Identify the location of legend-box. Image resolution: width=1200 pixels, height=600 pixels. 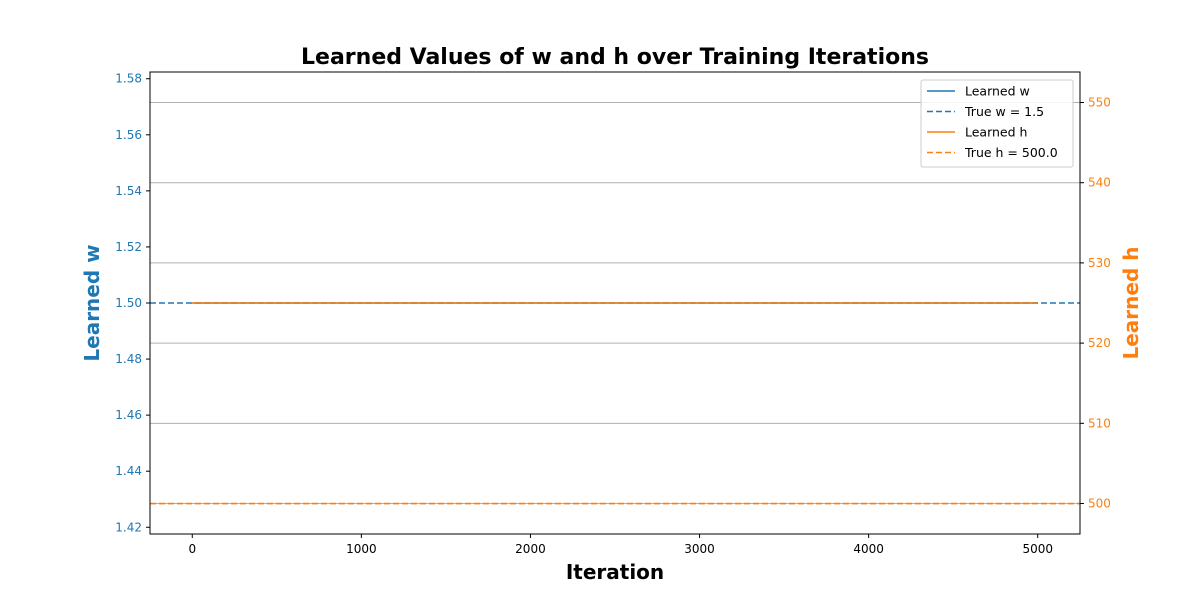
(997, 123).